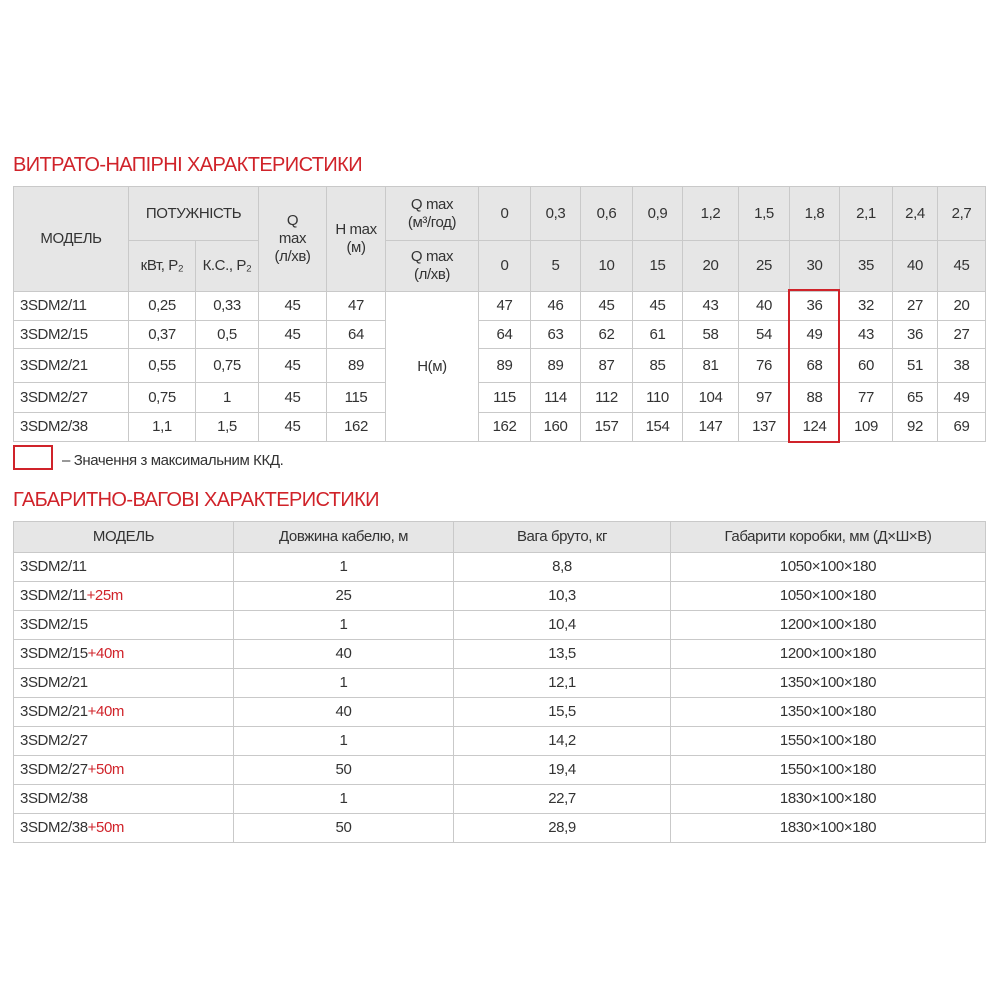 The height and width of the screenshot is (1000, 1000). What do you see at coordinates (764, 365) in the screenshot?
I see `cell-head: 76` at bounding box center [764, 365].